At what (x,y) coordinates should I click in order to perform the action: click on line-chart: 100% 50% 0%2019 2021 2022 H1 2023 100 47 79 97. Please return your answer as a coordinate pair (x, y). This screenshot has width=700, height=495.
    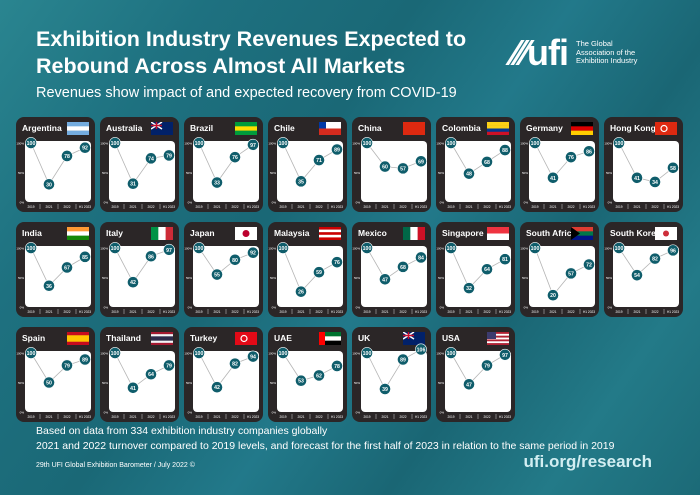
    Looking at the image, I should click on (473, 383).